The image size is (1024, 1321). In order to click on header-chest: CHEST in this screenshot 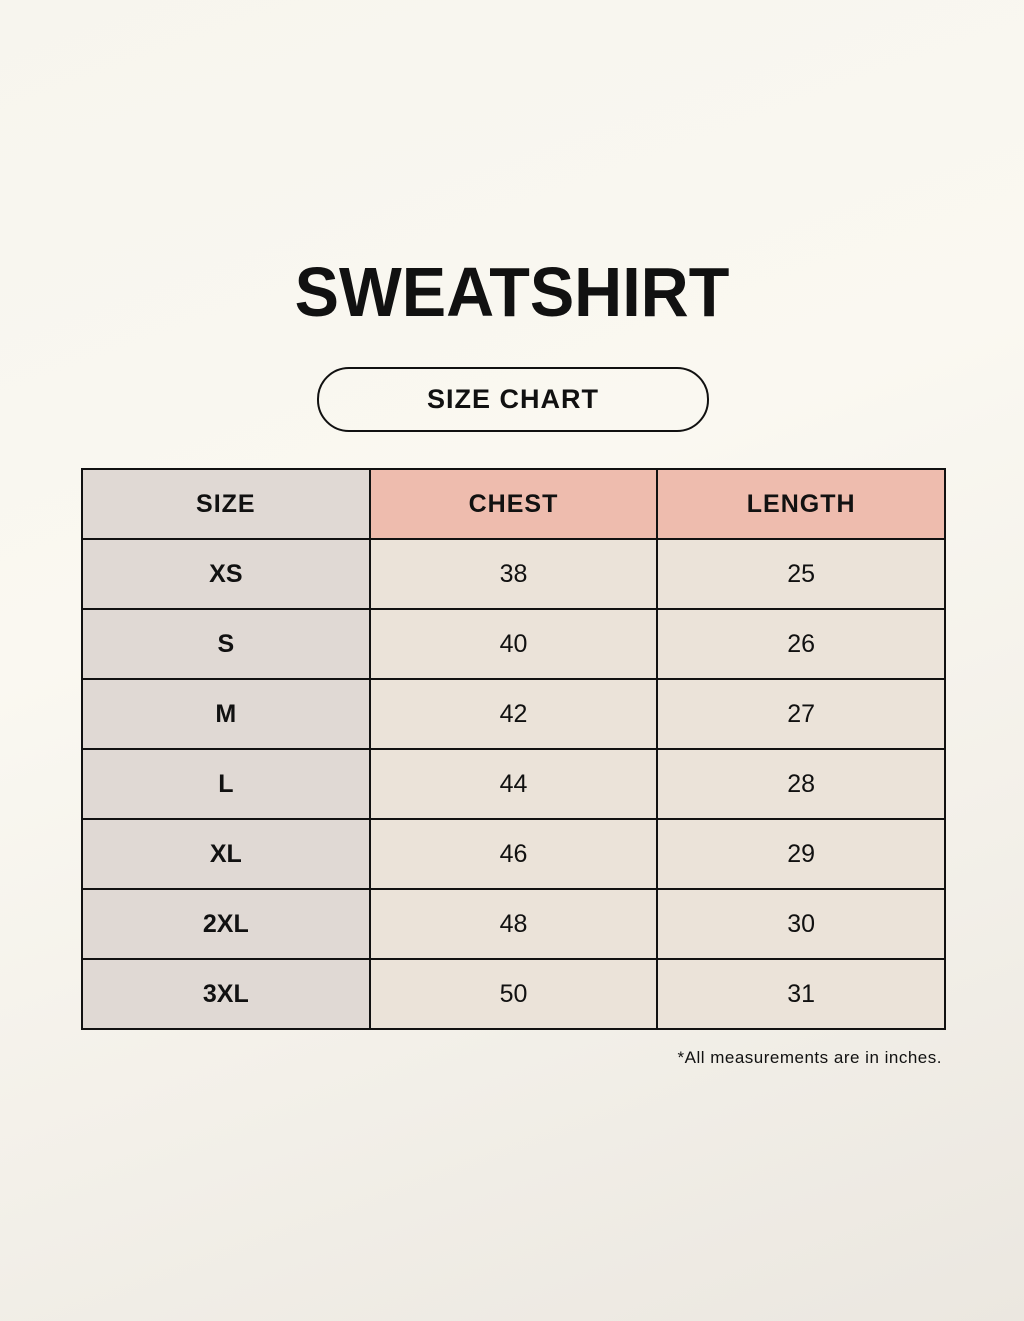, I will do `click(513, 504)`.